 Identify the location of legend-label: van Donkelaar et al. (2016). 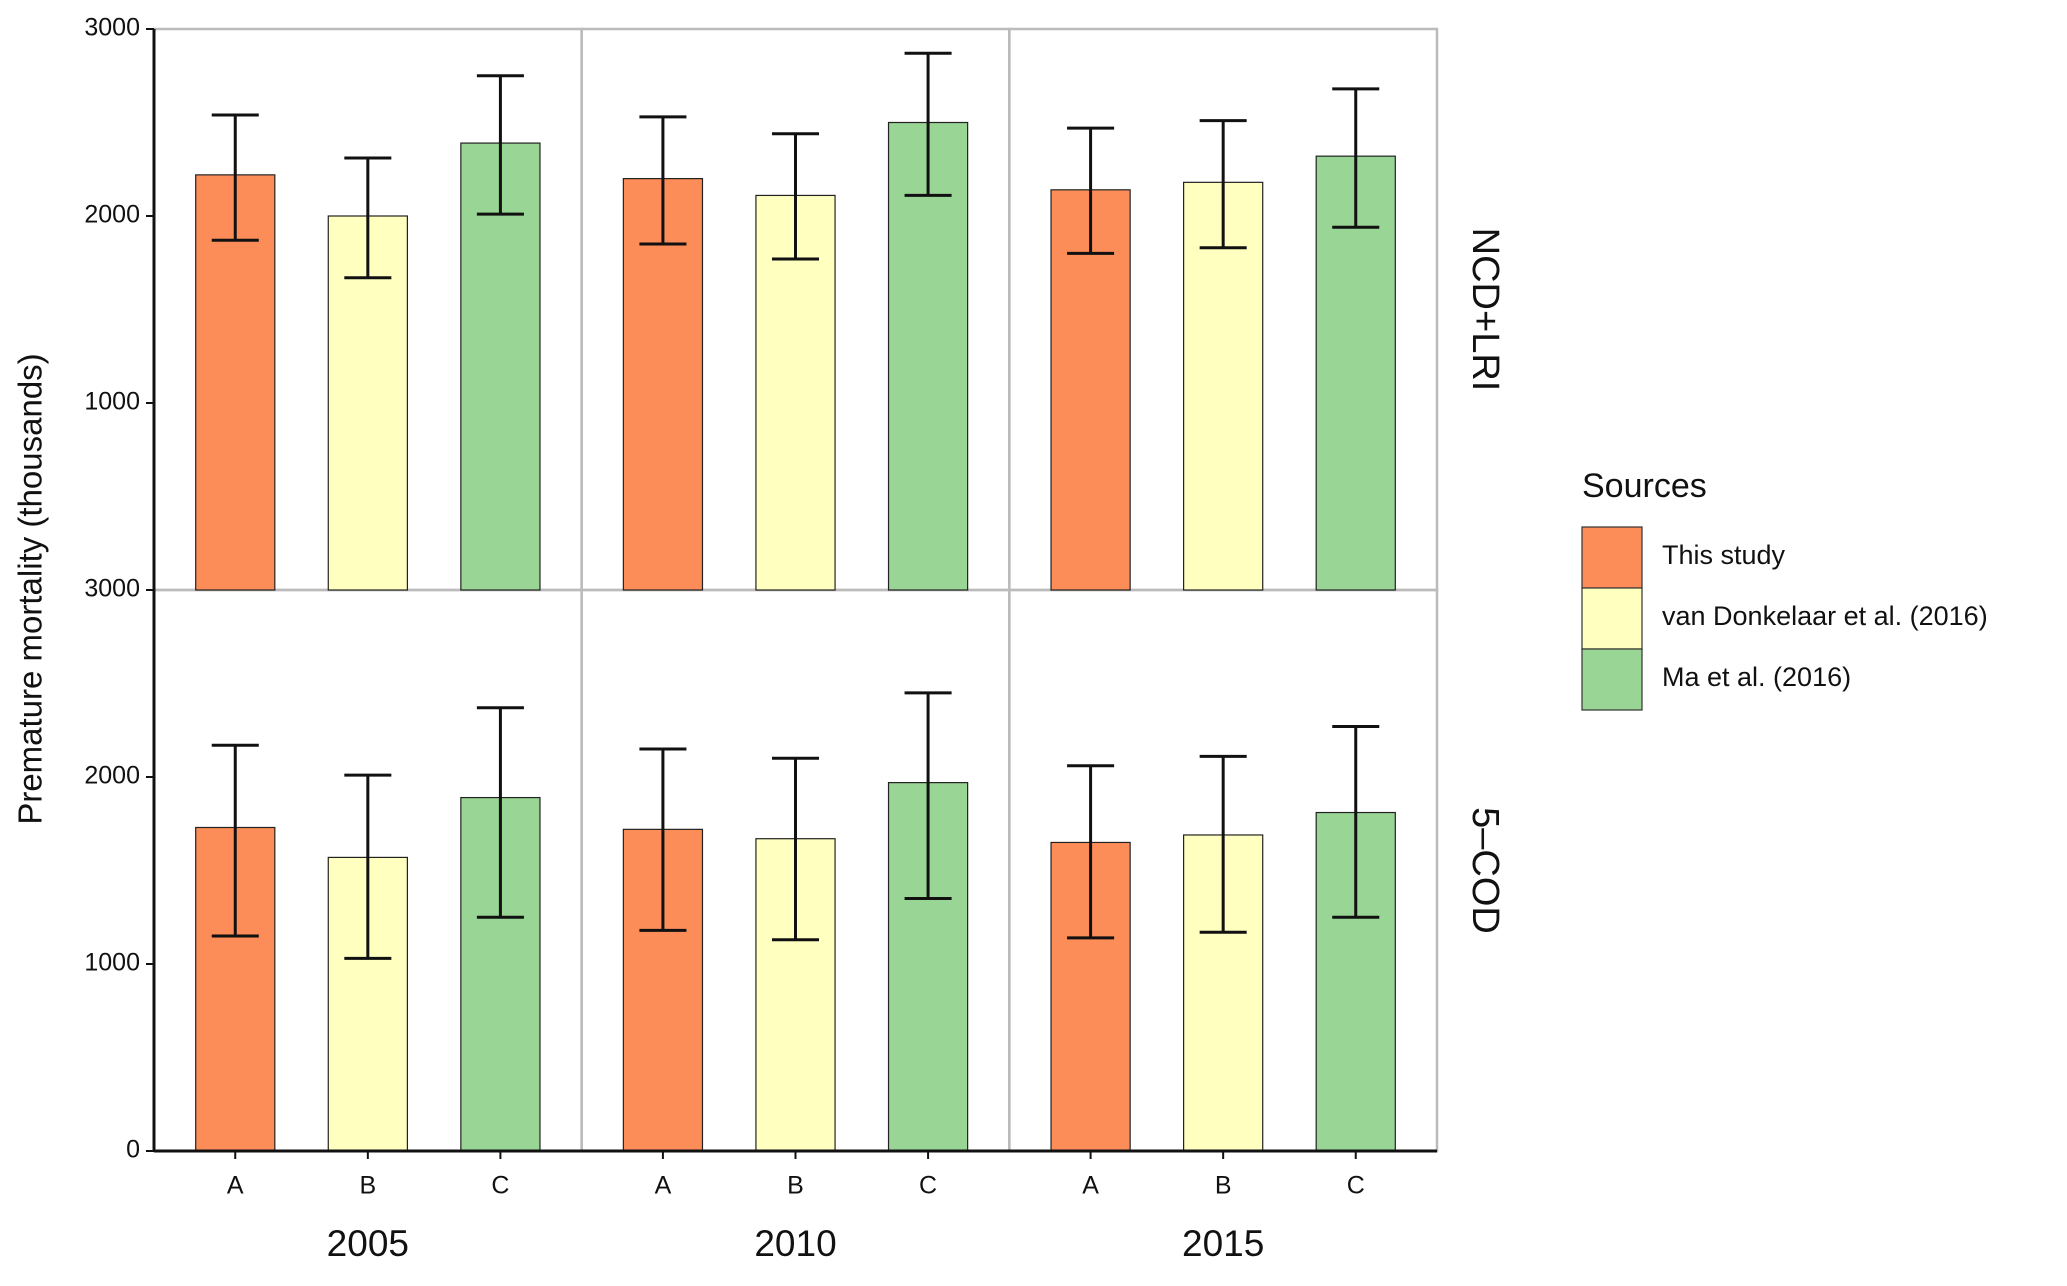
(1825, 616).